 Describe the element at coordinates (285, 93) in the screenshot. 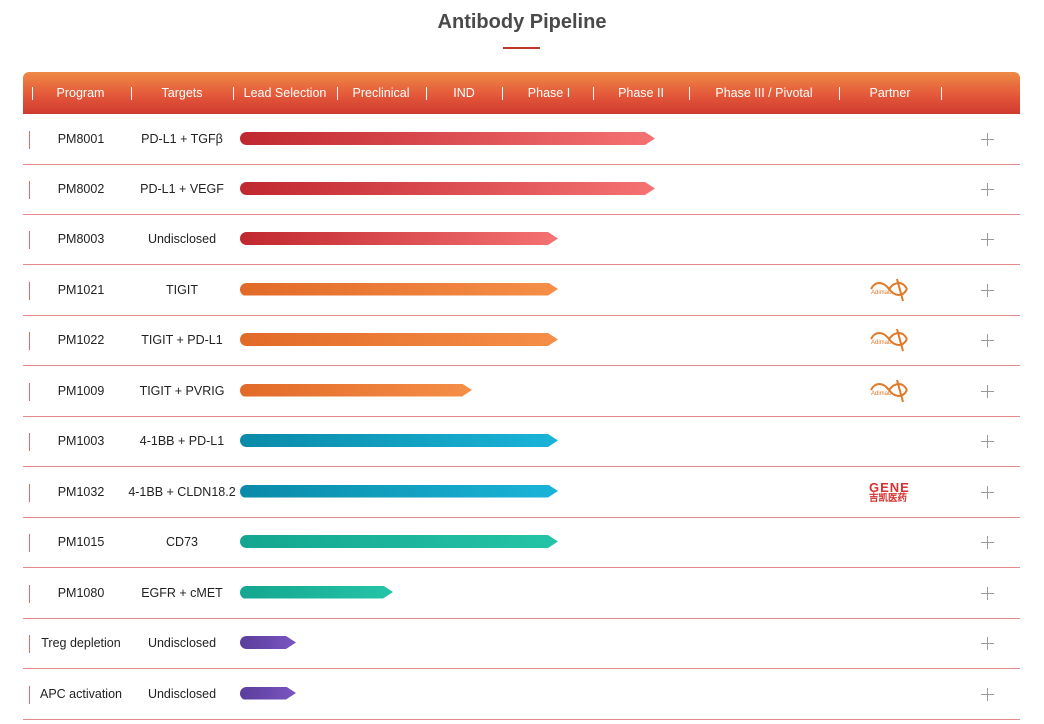

I see `header-lead-selection: Lead Selection` at that location.